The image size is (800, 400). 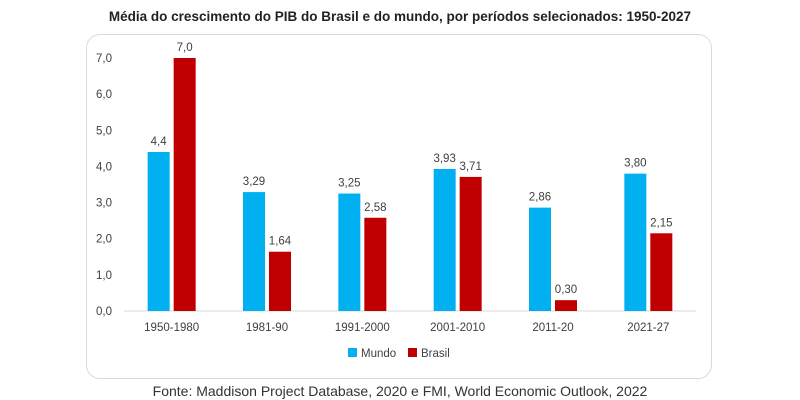 What do you see at coordinates (104, 95) in the screenshot?
I see `y-tick-label: 6,0` at bounding box center [104, 95].